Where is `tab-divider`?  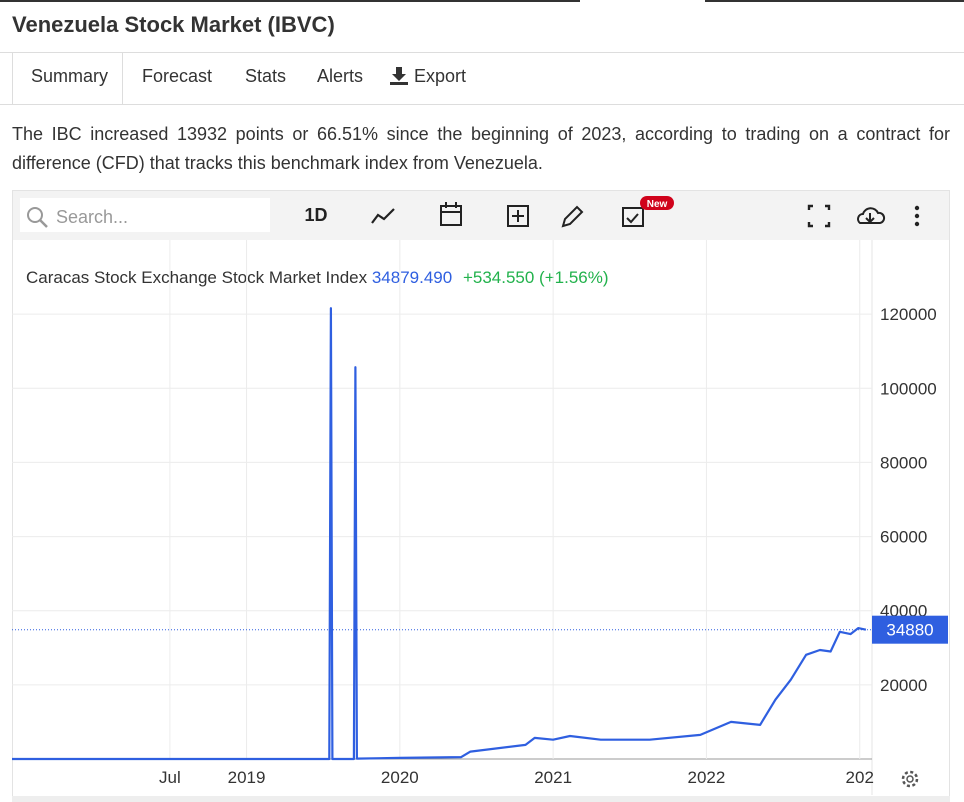 tab-divider is located at coordinates (482, 104).